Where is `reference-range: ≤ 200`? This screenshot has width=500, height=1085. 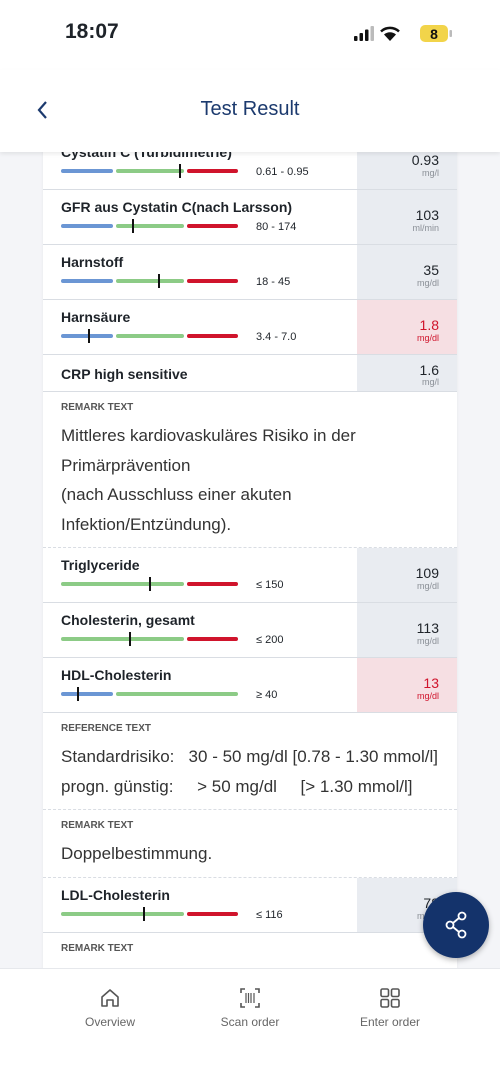 reference-range: ≤ 200 is located at coordinates (270, 640).